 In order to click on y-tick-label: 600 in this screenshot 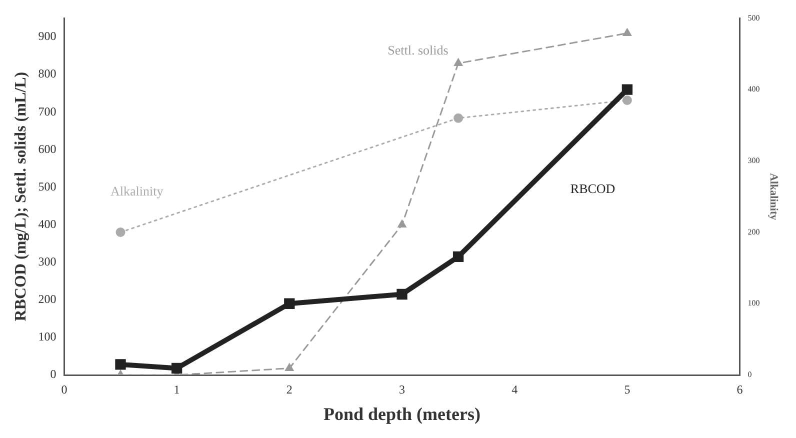, I will do `click(47, 149)`.